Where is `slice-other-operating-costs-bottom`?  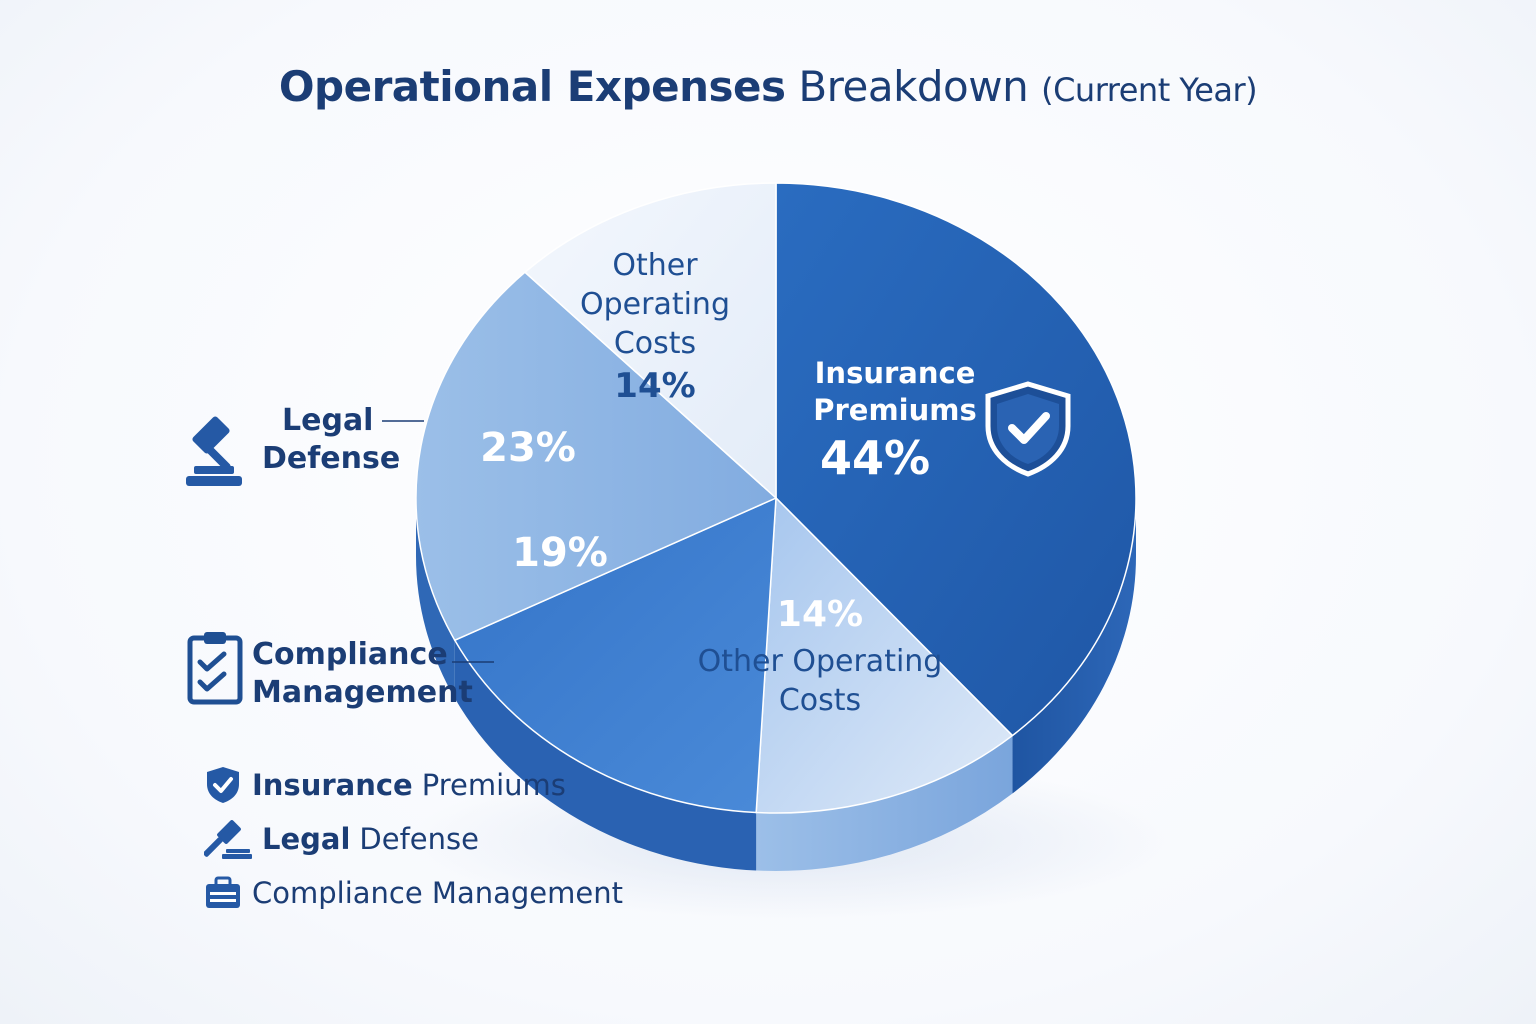 slice-other-operating-costs-bottom is located at coordinates (884, 655).